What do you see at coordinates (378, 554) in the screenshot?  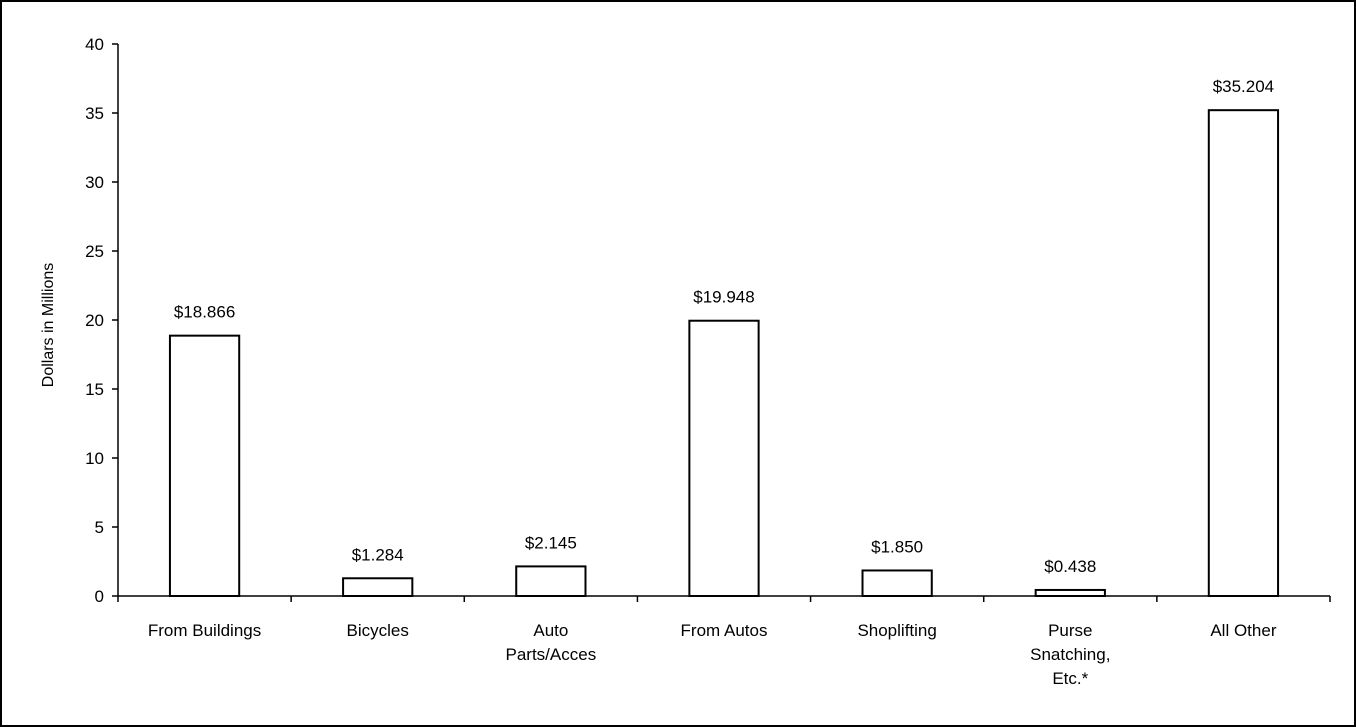 I see `data-label: $1.284` at bounding box center [378, 554].